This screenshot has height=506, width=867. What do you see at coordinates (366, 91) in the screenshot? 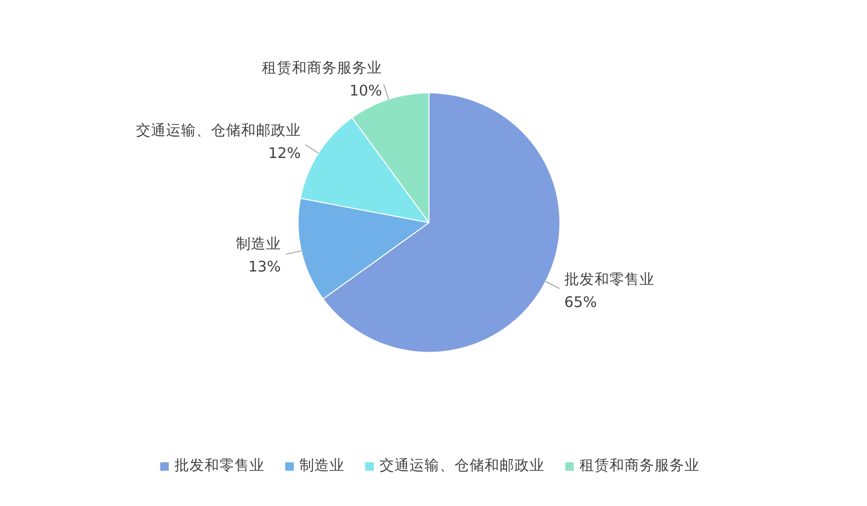
I see `data-label: 10%` at bounding box center [366, 91].